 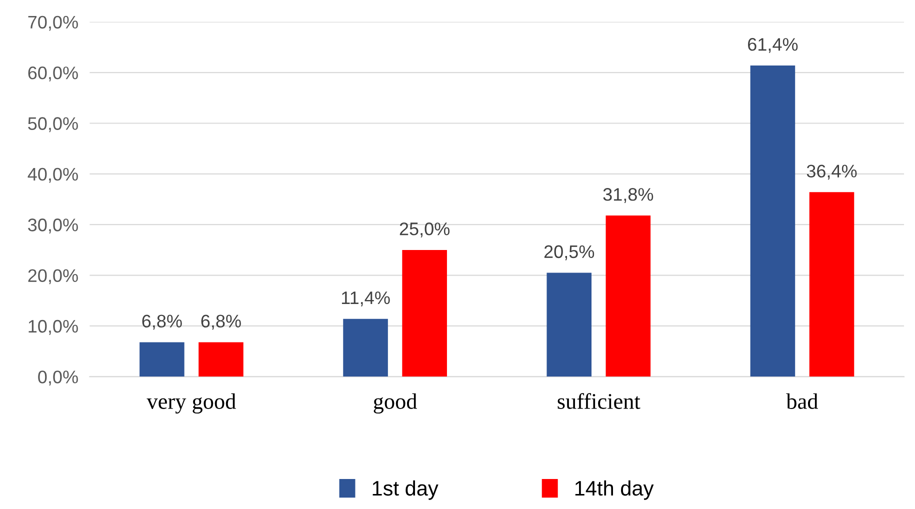 What do you see at coordinates (53, 175) in the screenshot?
I see `y-tick-label: 40,0%` at bounding box center [53, 175].